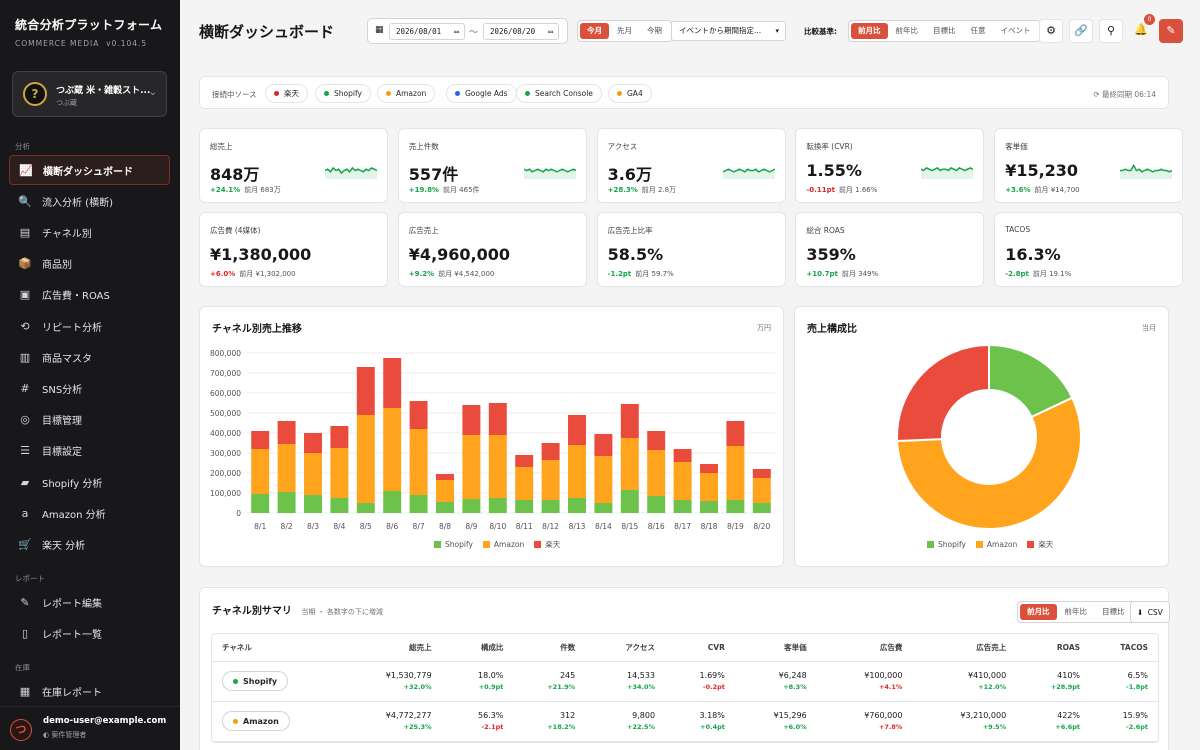 The width and height of the screenshot is (1200, 750). I want to click on compare-tab-event: イベント, so click(1015, 30).